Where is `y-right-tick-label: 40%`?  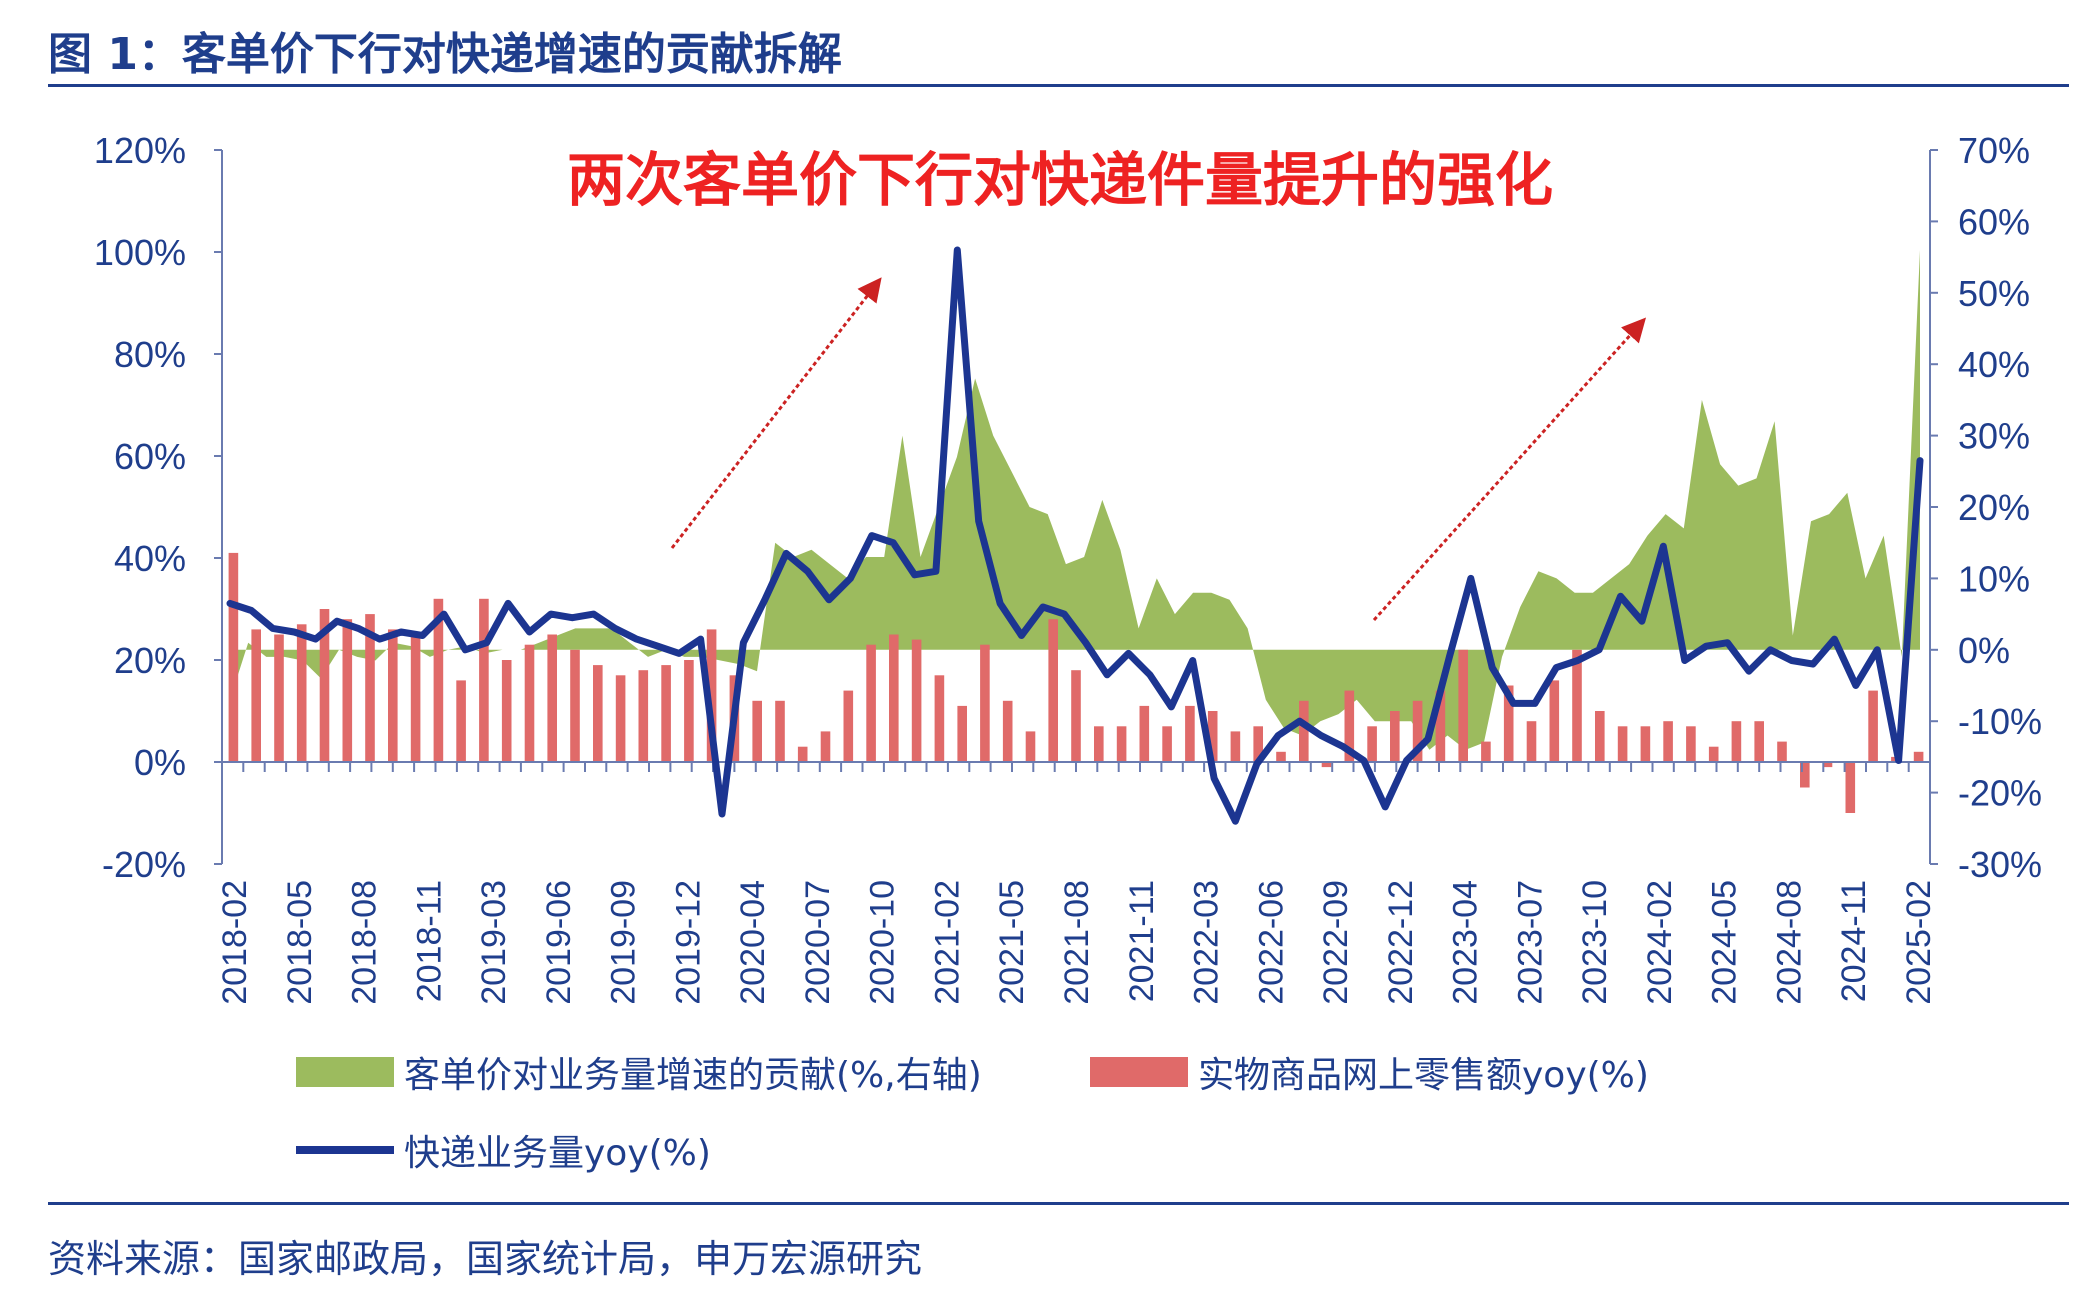 y-right-tick-label: 40% is located at coordinates (1994, 364).